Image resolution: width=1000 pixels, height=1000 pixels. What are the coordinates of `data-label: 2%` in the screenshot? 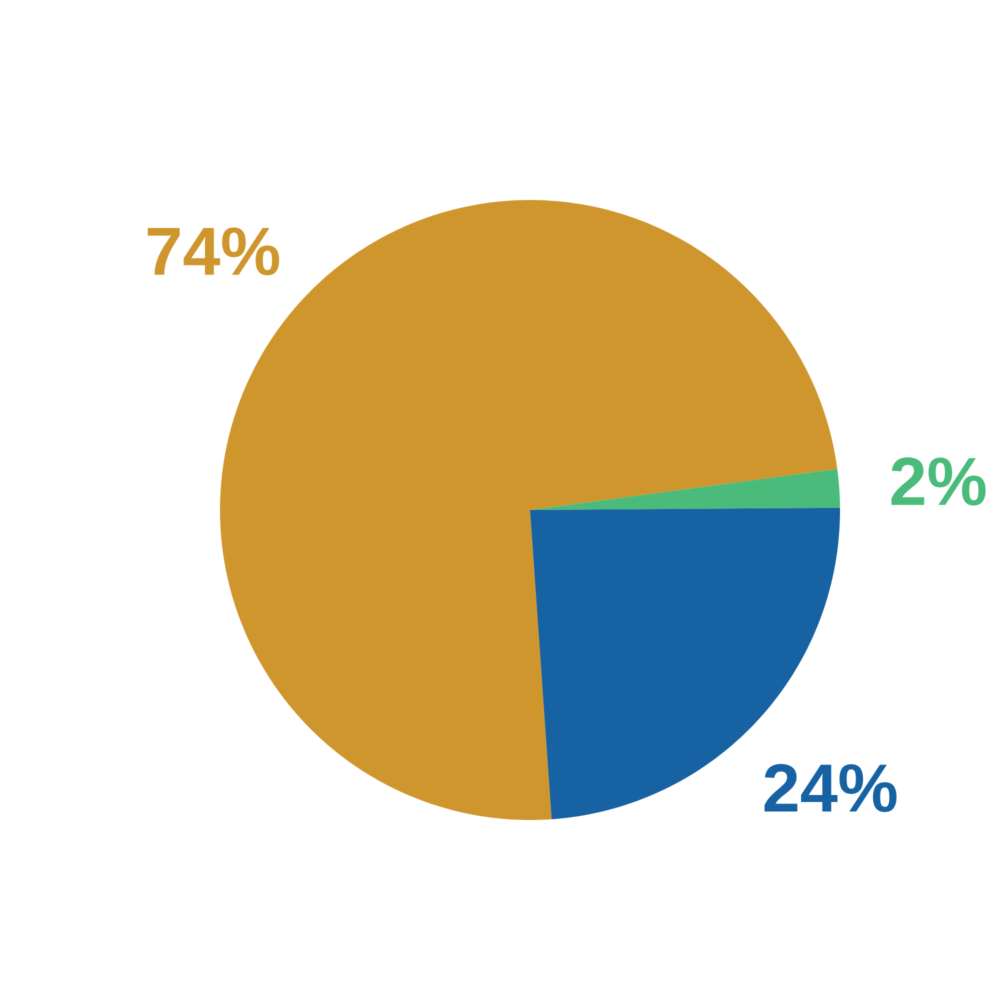 It's located at (938, 481).